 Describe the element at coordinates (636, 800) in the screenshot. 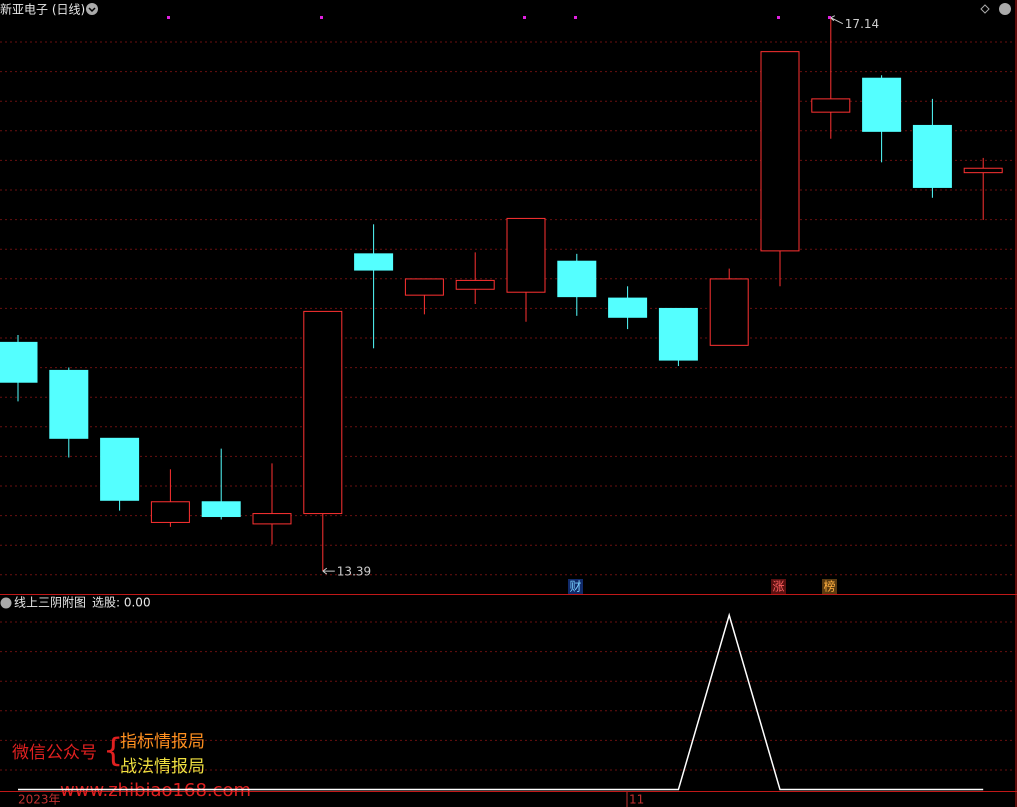

I see `x-tick-label: 11` at that location.